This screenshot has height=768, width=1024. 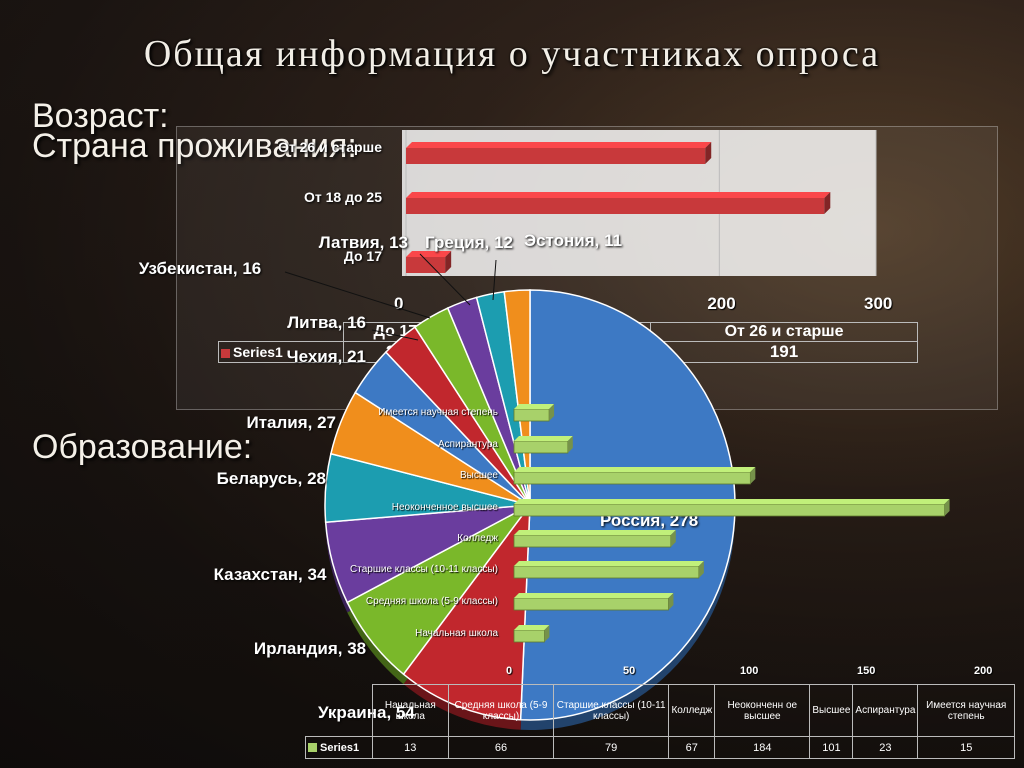 What do you see at coordinates (831, 710) in the screenshot?
I see `education-table-header: Высшее` at bounding box center [831, 710].